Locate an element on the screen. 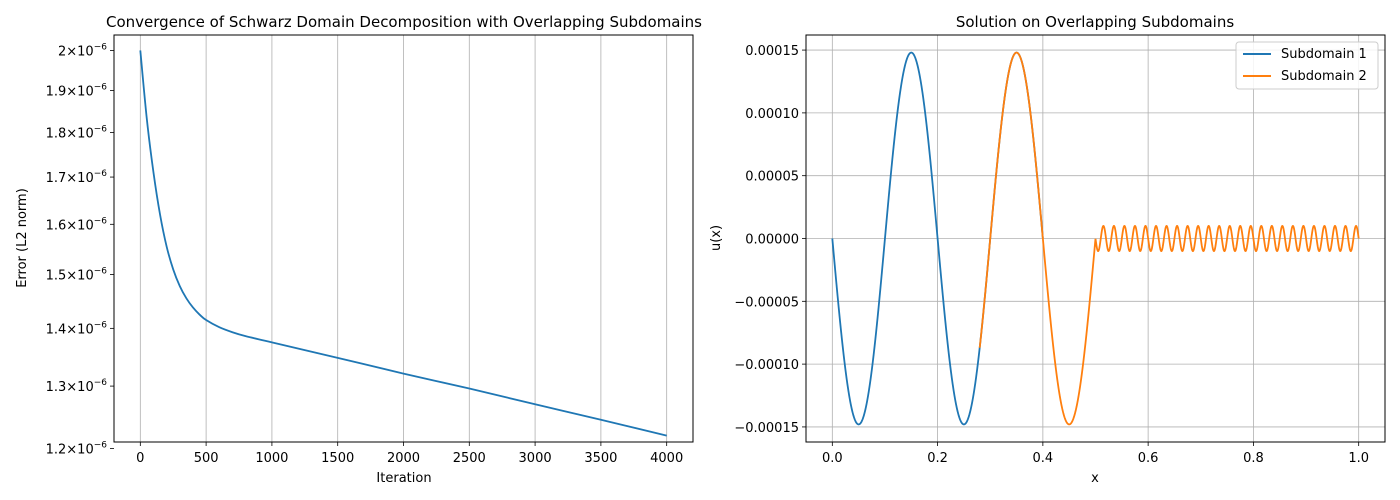 The image size is (1400, 500). solution-x-ticks: 0.0 0.2 0.4 0.6 0.8 1.0 is located at coordinates (1095, 454).